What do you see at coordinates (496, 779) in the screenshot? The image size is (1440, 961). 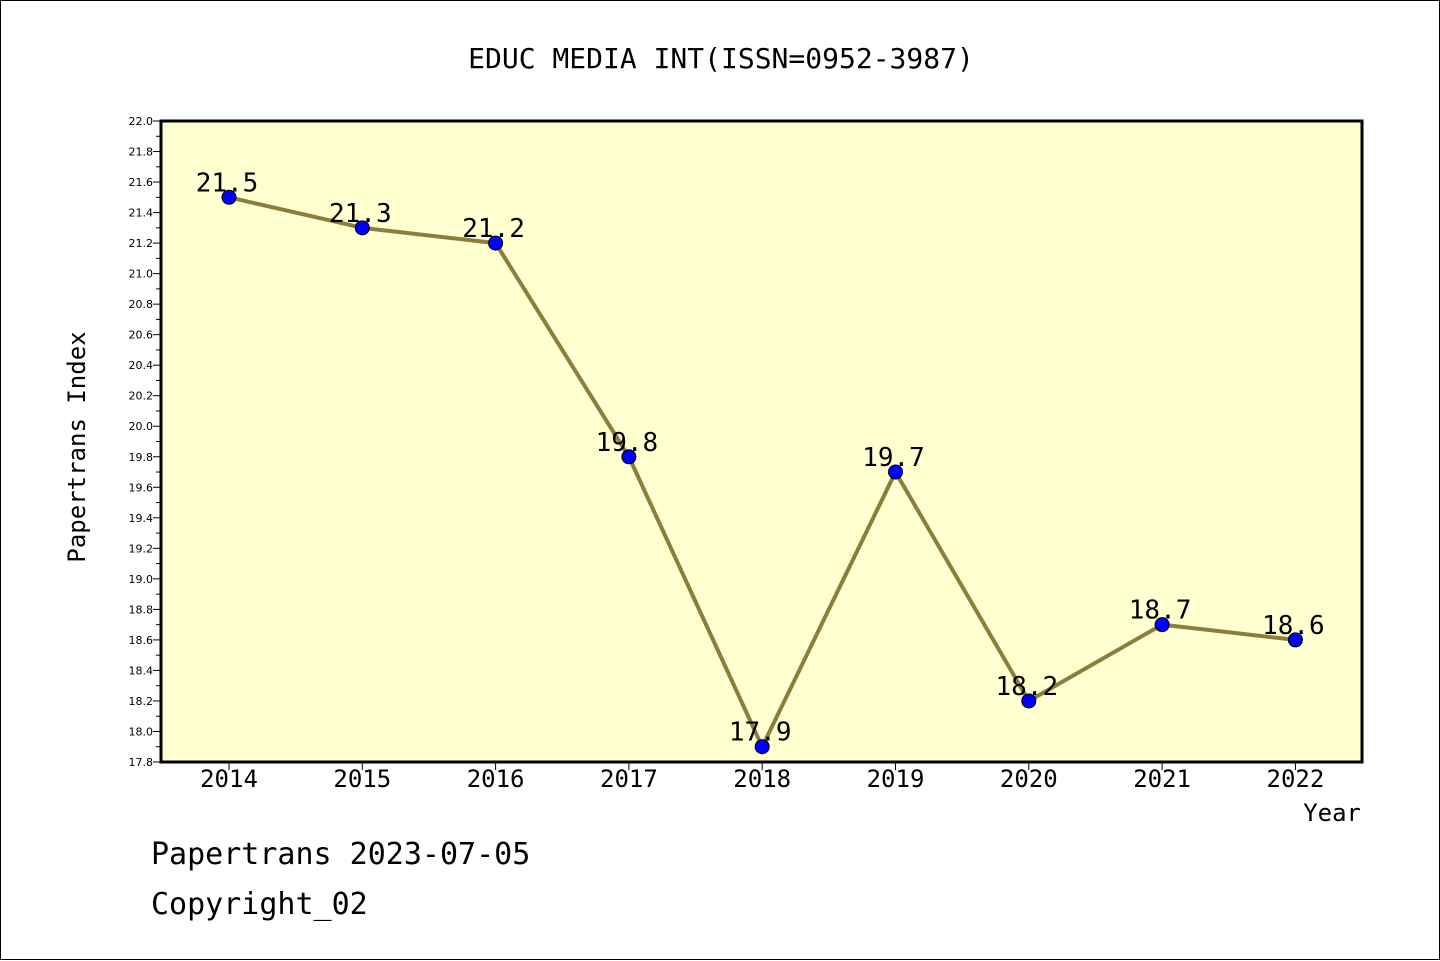 I see `x-tick-label: 2016` at bounding box center [496, 779].